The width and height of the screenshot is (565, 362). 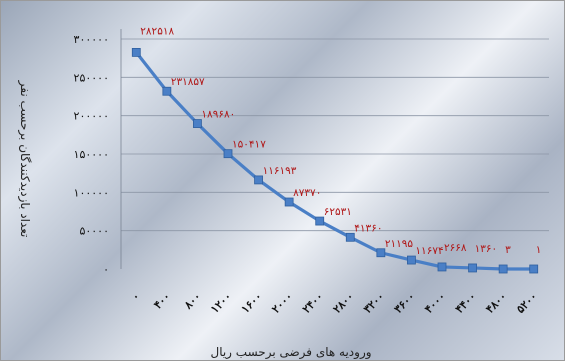 What do you see at coordinates (157, 31) in the screenshot?
I see `data-label: ۲۸۲۵۱۸` at bounding box center [157, 31].